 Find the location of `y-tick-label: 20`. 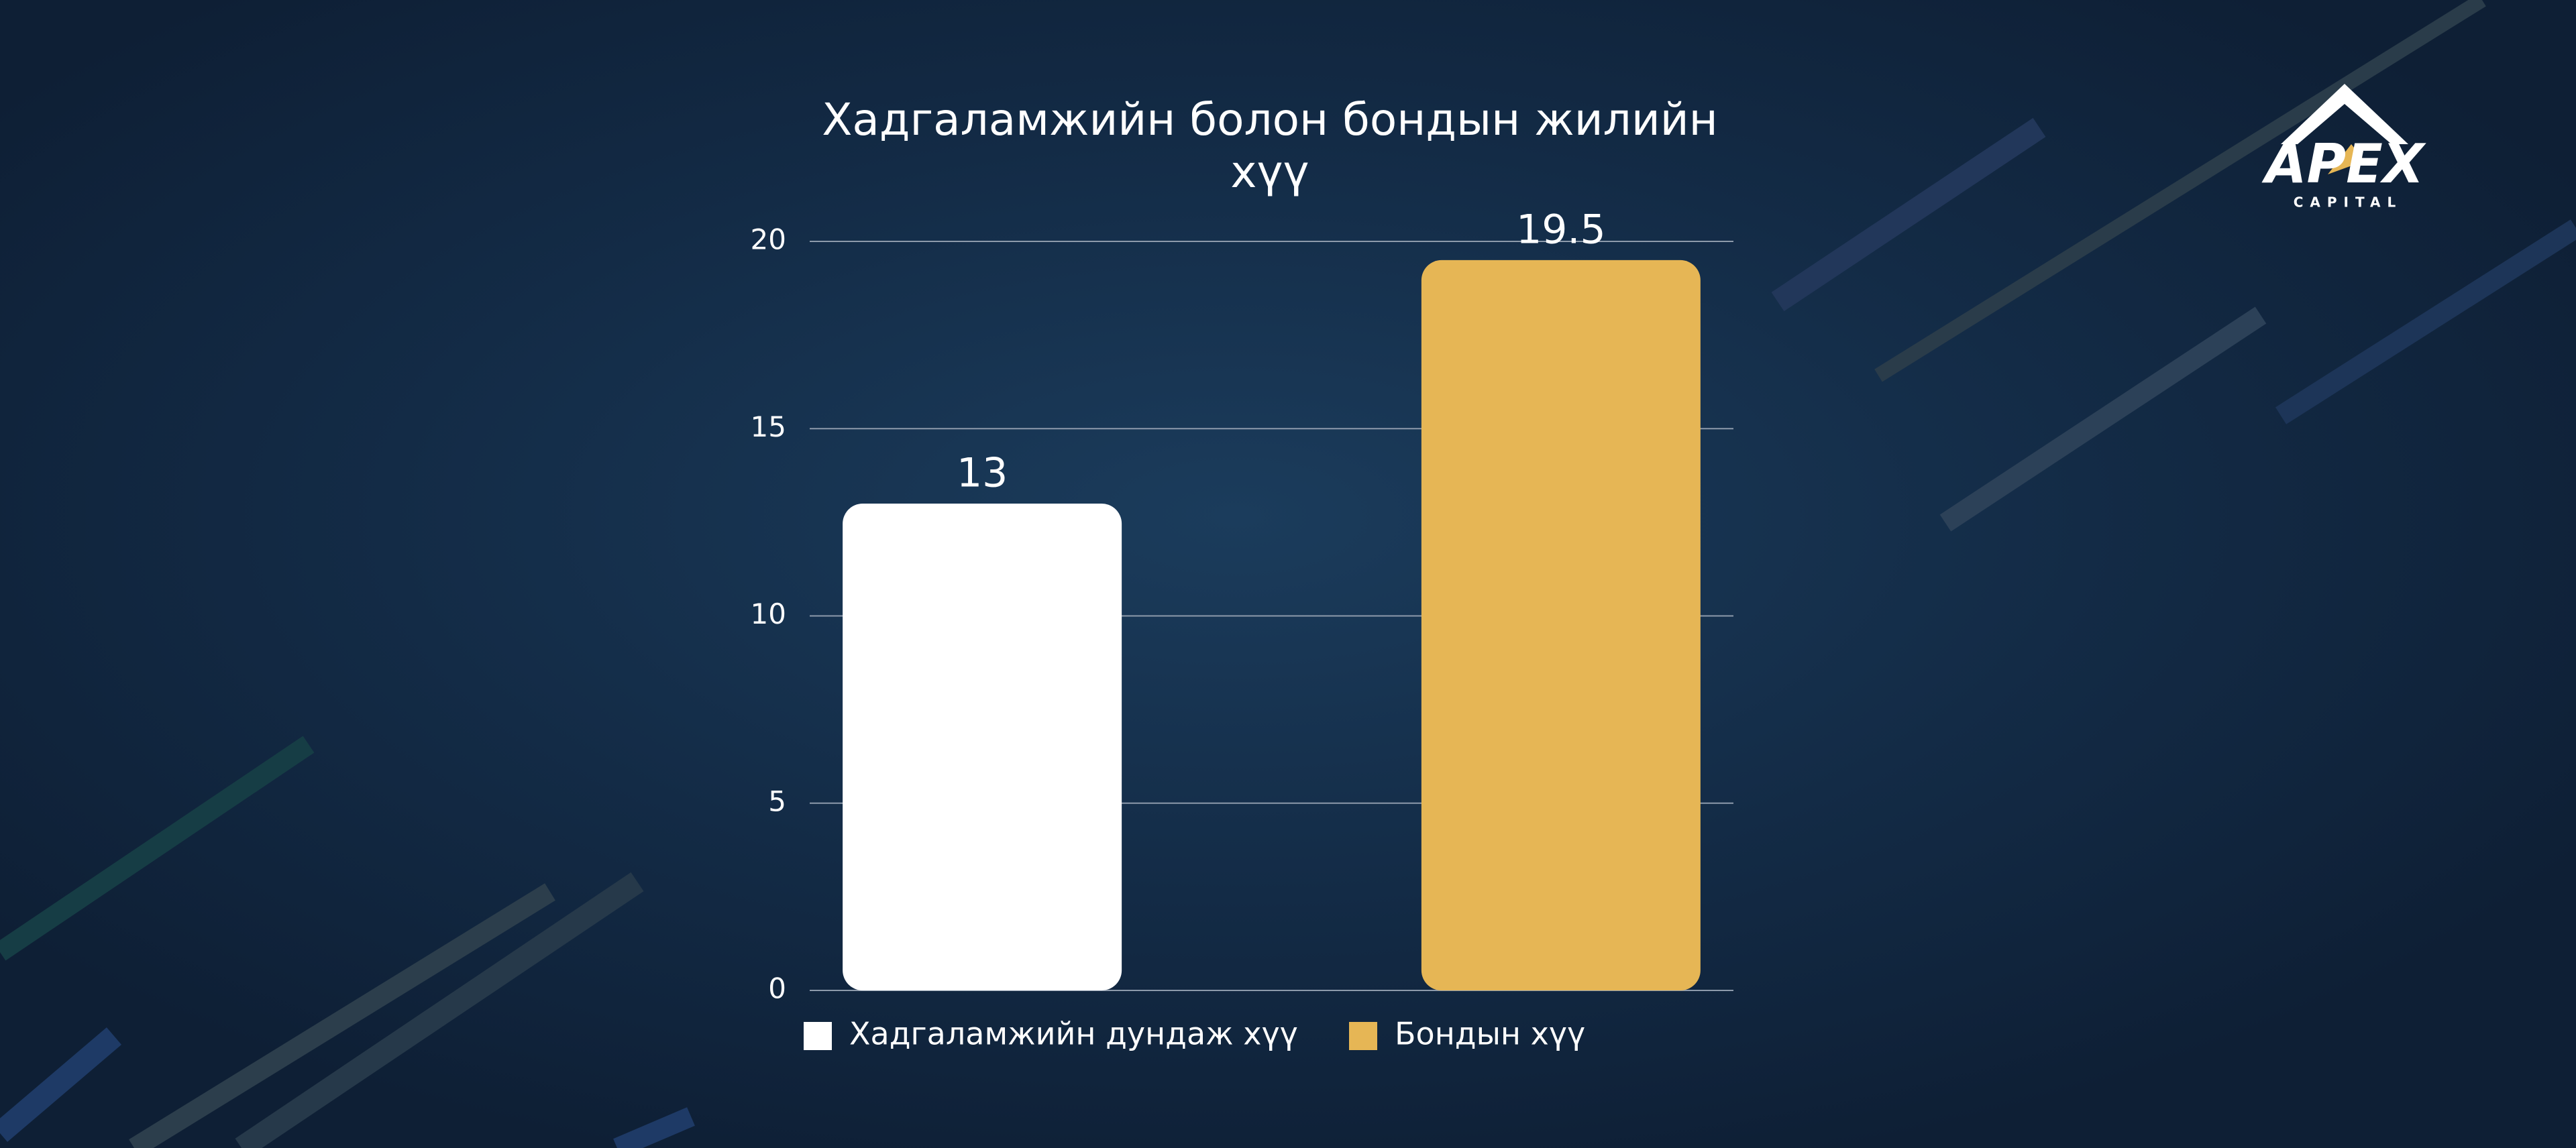

y-tick-label: 20 is located at coordinates (768, 239).